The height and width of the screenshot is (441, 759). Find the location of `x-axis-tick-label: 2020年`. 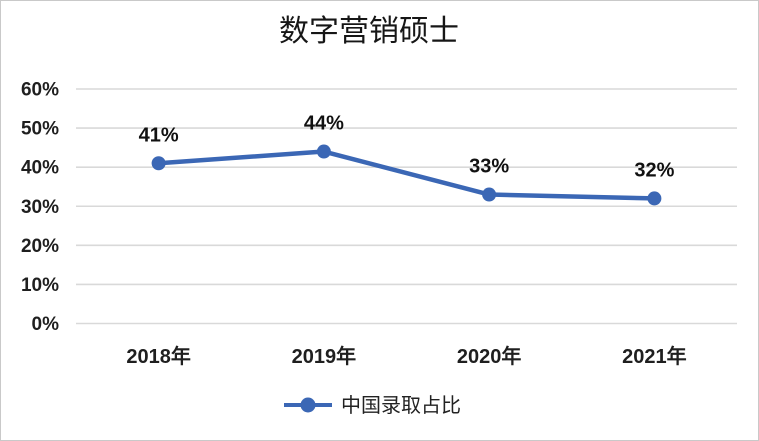

x-axis-tick-label: 2020年 is located at coordinates (489, 356).